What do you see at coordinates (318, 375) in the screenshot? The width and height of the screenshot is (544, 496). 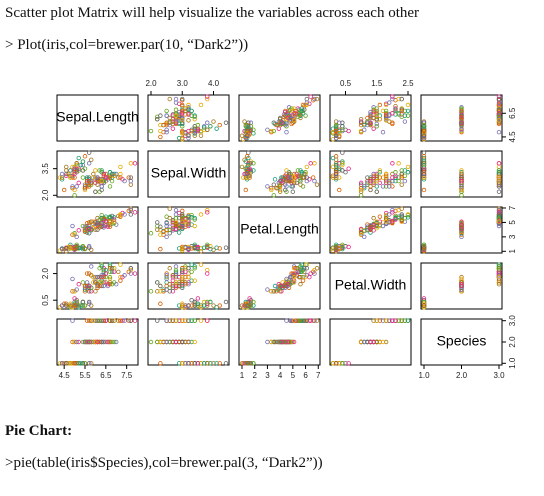 I see `tick-label: 7` at bounding box center [318, 375].